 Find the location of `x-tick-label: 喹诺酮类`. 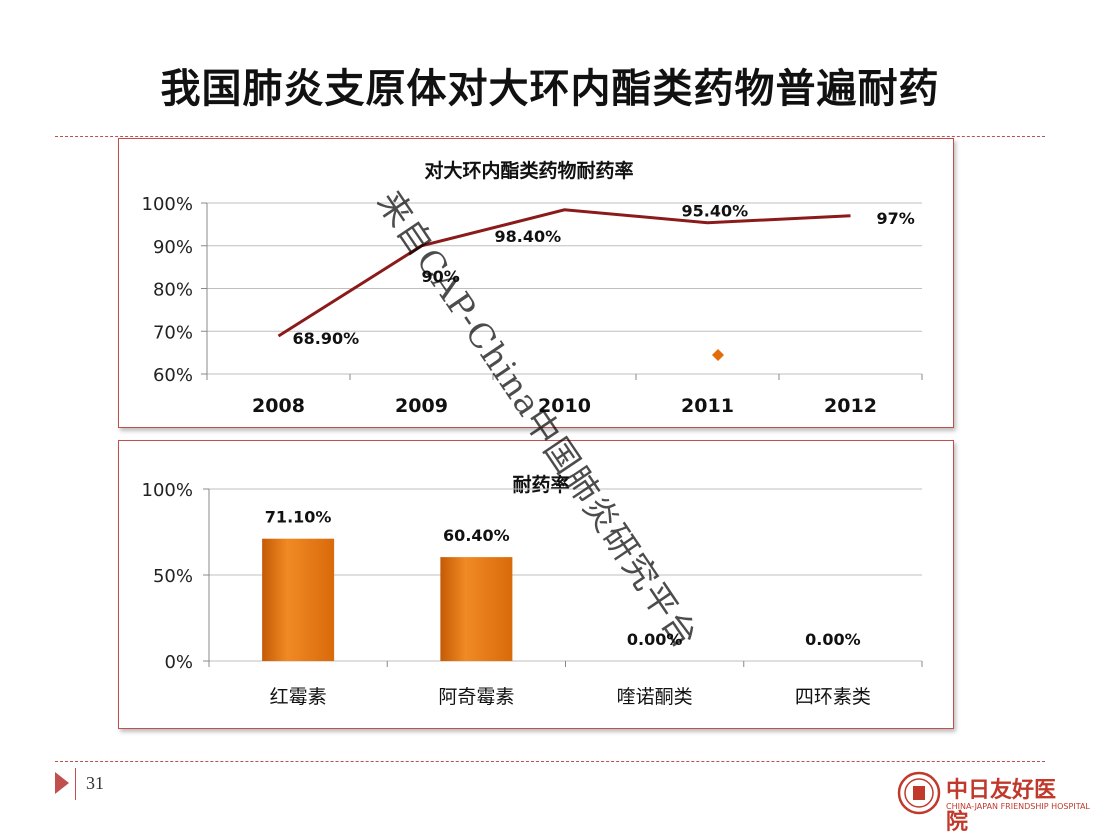

x-tick-label: 喹诺酮类 is located at coordinates (655, 697).